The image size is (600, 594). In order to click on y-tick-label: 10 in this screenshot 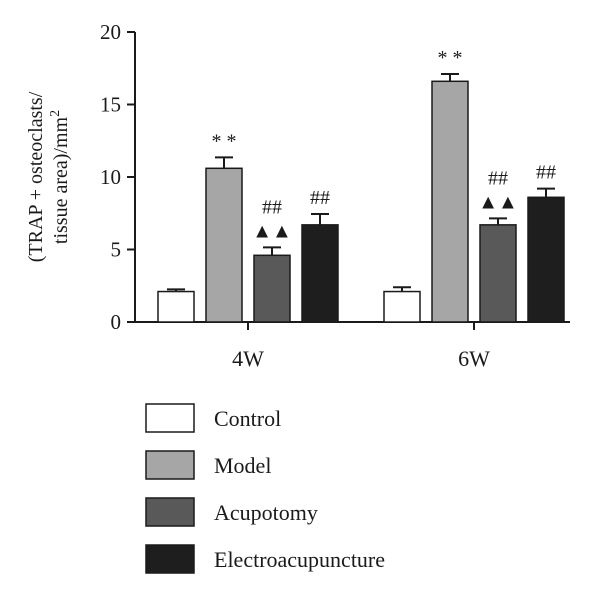, I will do `click(110, 177)`.